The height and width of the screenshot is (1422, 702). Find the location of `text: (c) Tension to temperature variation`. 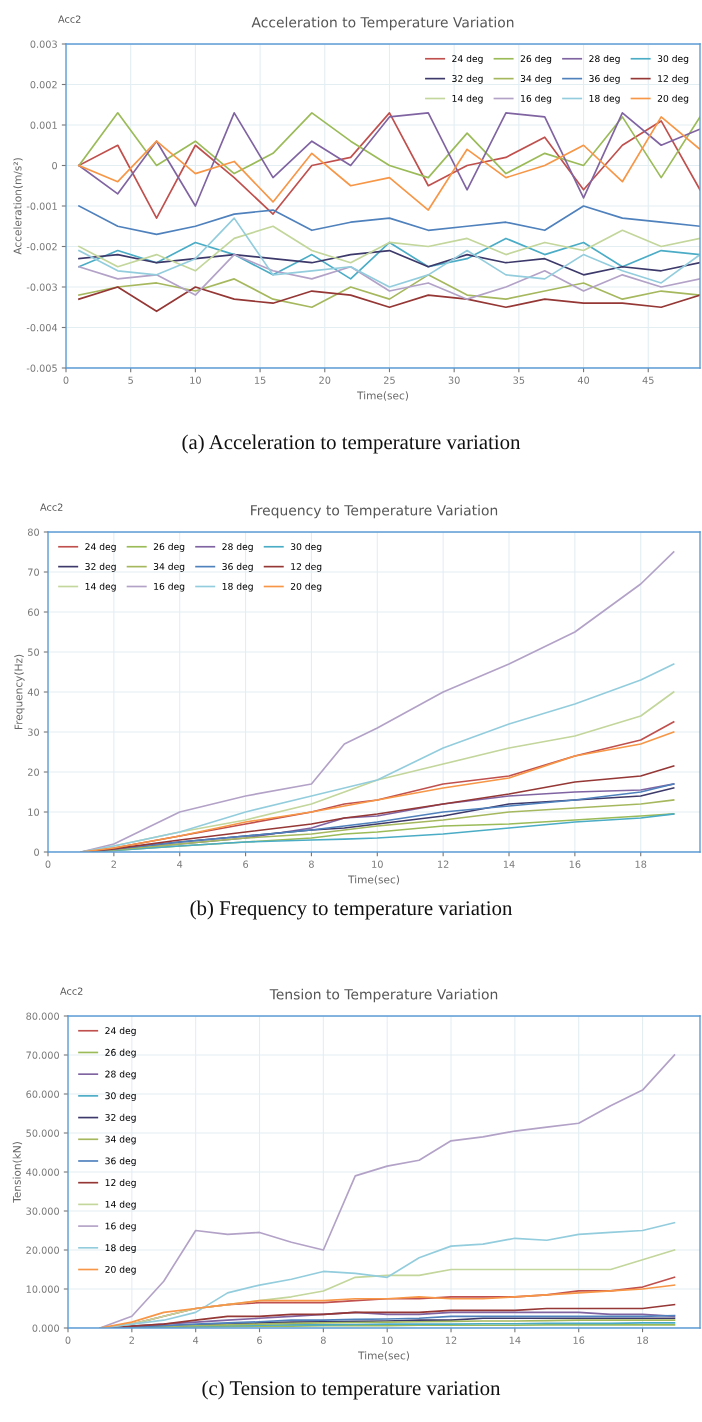

text: (c) Tension to temperature variation is located at coordinates (351, 1390).